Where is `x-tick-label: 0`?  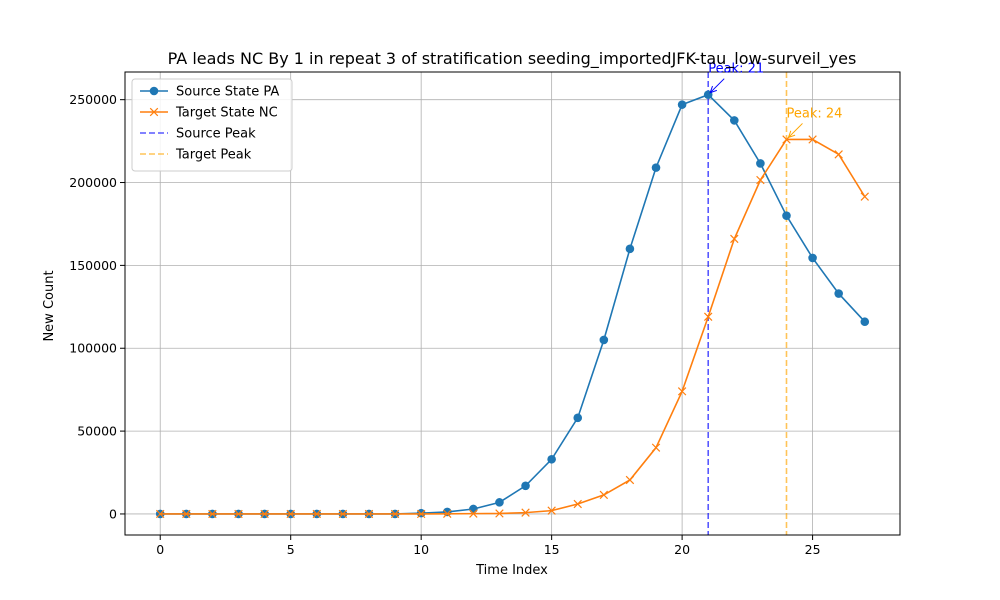 x-tick-label: 0 is located at coordinates (160, 549).